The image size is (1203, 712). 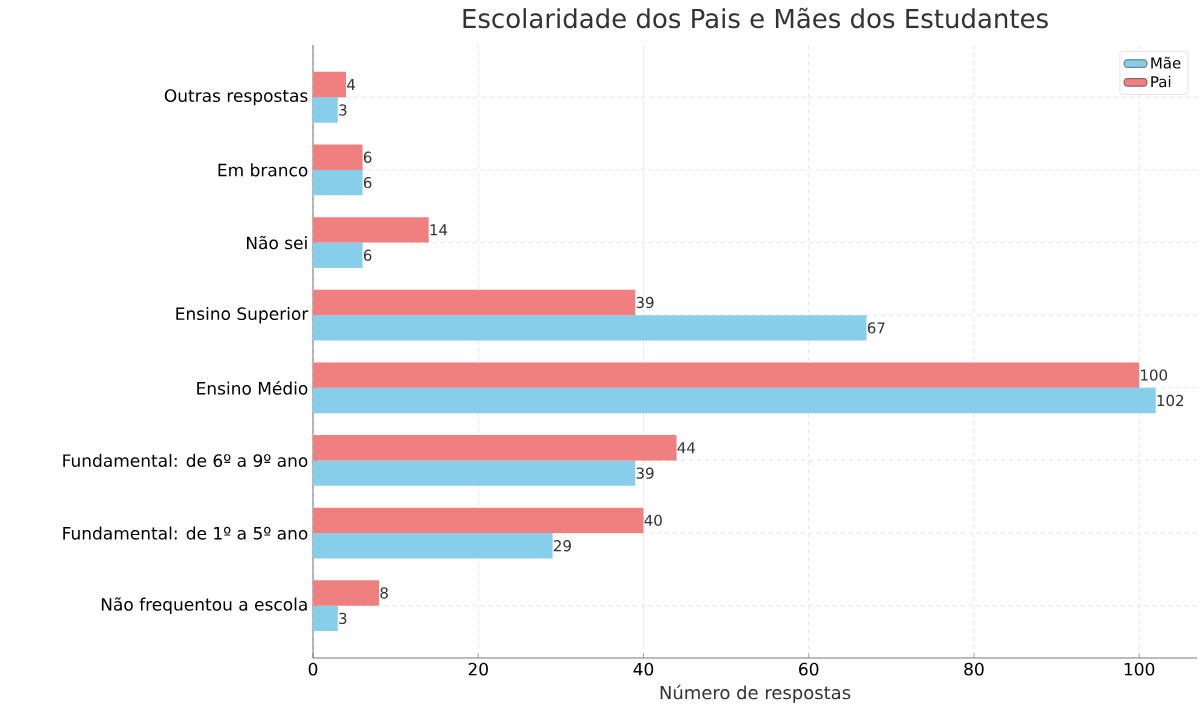 I want to click on x-tick-label: 0, so click(x=313, y=669).